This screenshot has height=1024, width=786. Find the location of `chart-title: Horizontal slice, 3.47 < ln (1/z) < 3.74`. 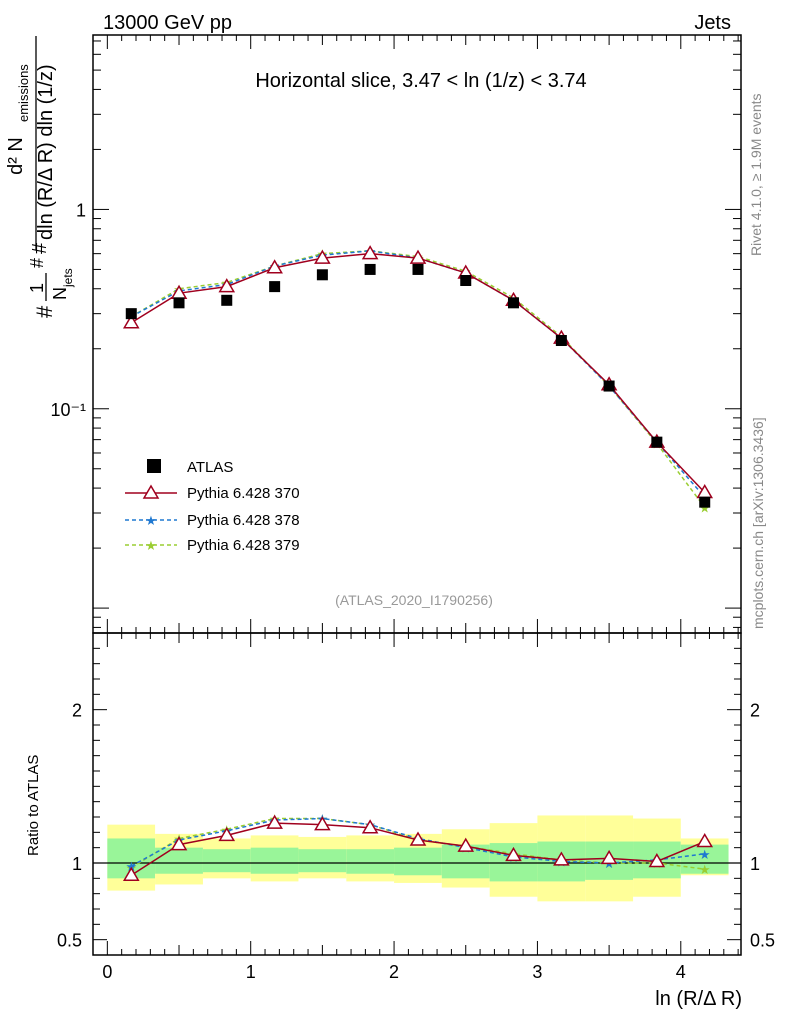

chart-title: Horizontal slice, 3.47 < ln (1/z) < 3.74 is located at coordinates (420, 81).